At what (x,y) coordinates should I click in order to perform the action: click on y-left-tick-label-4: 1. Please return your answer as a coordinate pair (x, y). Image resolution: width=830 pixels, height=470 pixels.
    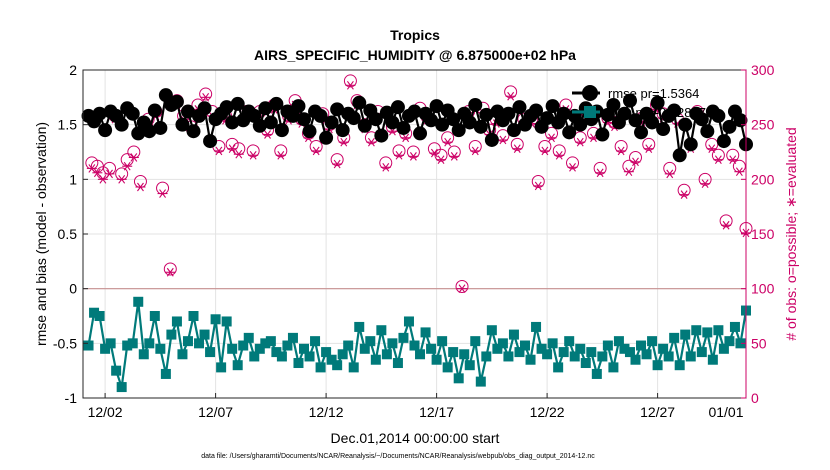
    Looking at the image, I should click on (73, 179).